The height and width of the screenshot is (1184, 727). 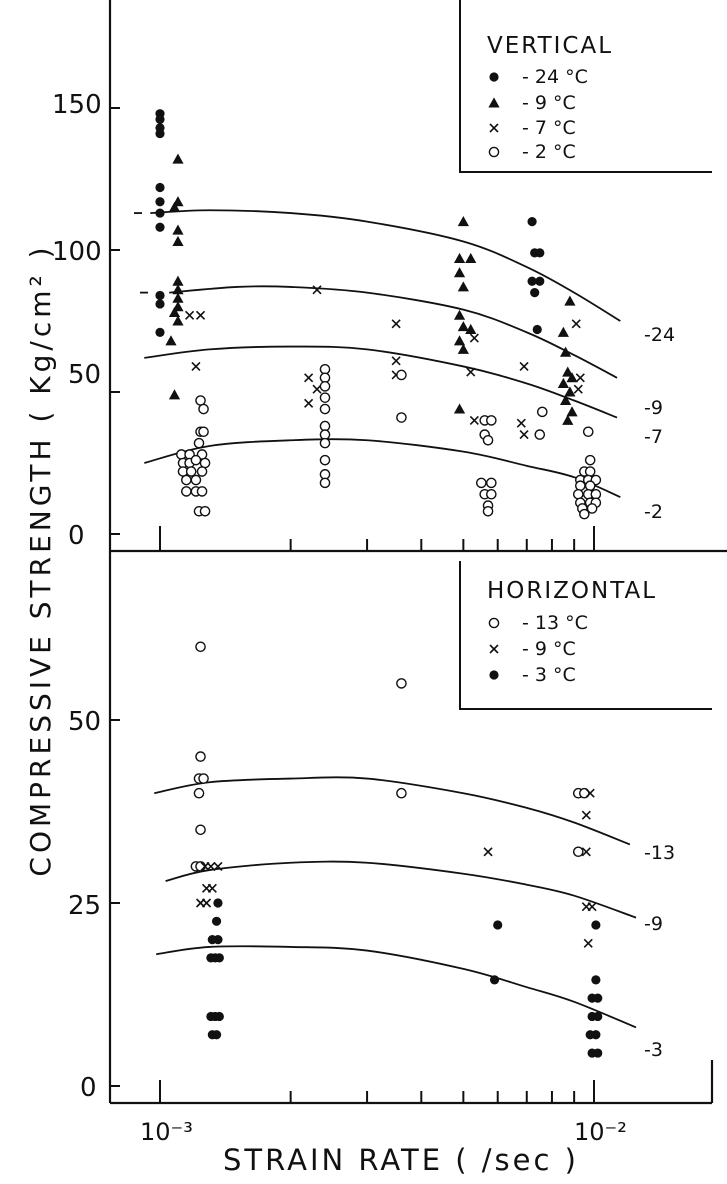 I want to click on y-axis-label: COMPRESSIVE STRENGTH ( Kg/cm² ), so click(x=40, y=559).